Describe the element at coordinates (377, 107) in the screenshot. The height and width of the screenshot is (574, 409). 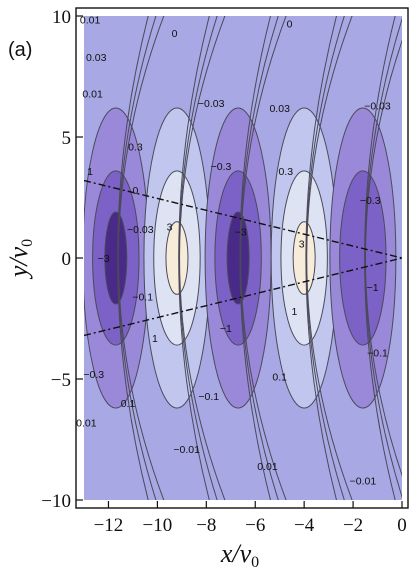
I see `contour-label-28: −0.03` at that location.